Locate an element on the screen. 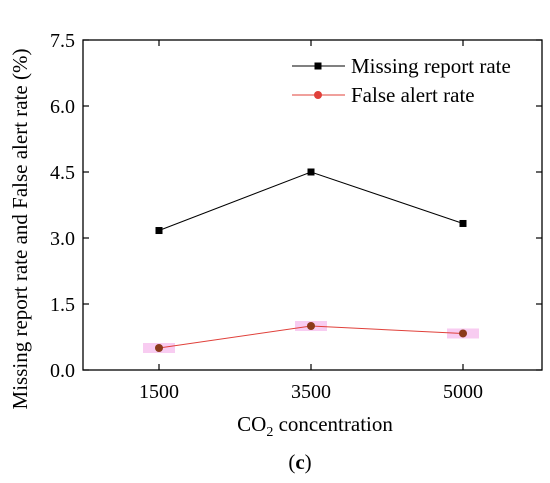 This screenshot has width=550, height=483. y-tick-label: 3.0 is located at coordinates (62, 239).